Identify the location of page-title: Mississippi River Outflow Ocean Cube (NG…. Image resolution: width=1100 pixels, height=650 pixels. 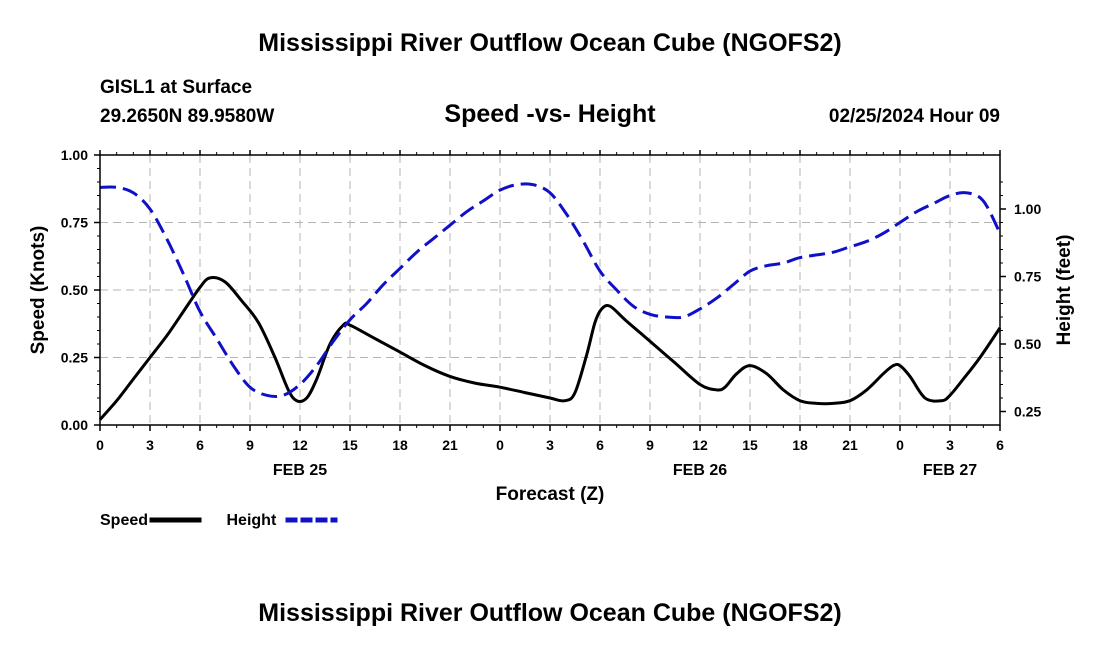
(550, 43).